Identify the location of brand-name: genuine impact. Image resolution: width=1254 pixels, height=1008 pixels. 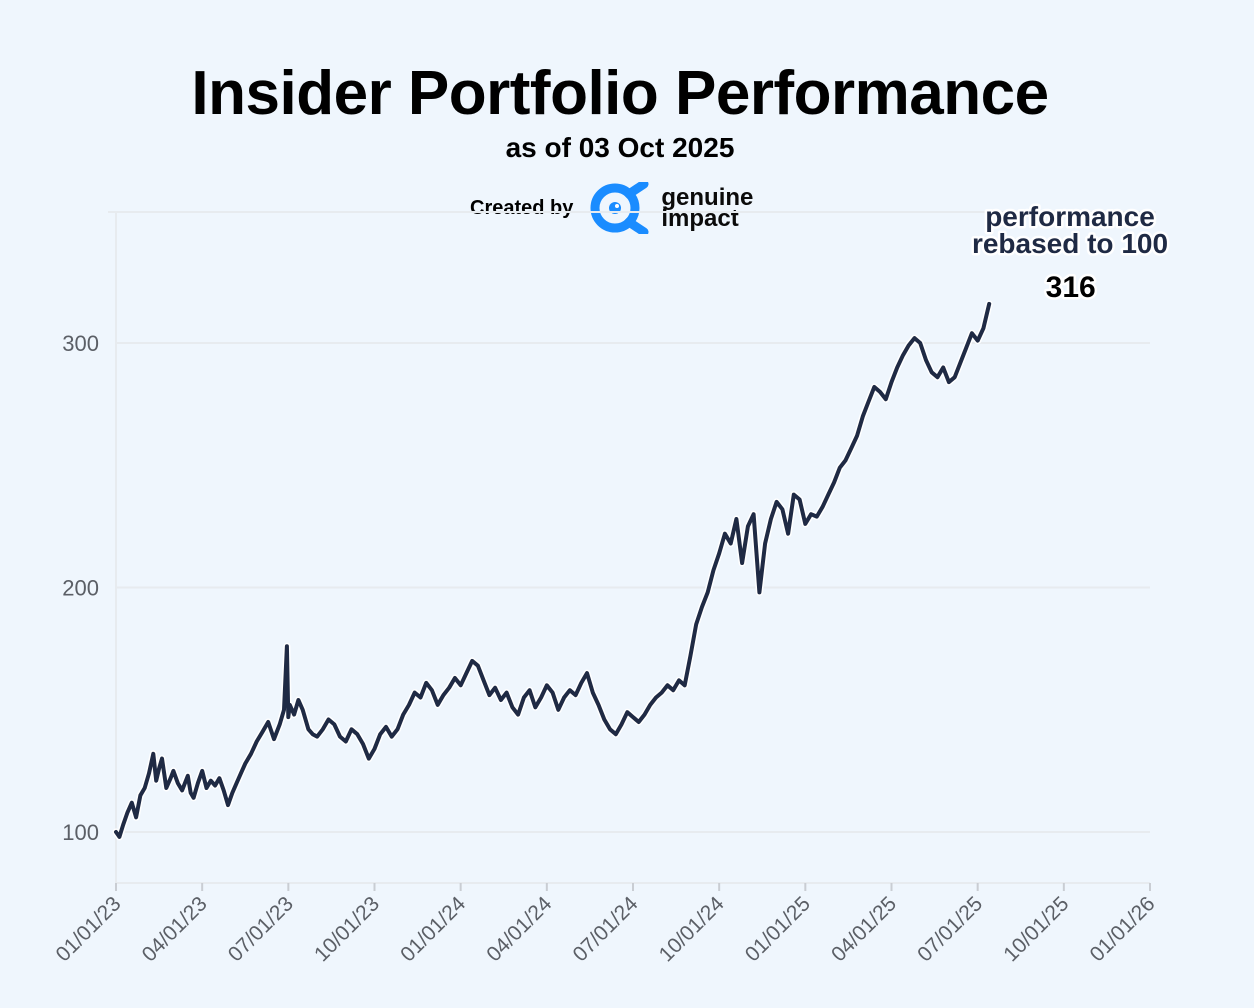
(707, 208).